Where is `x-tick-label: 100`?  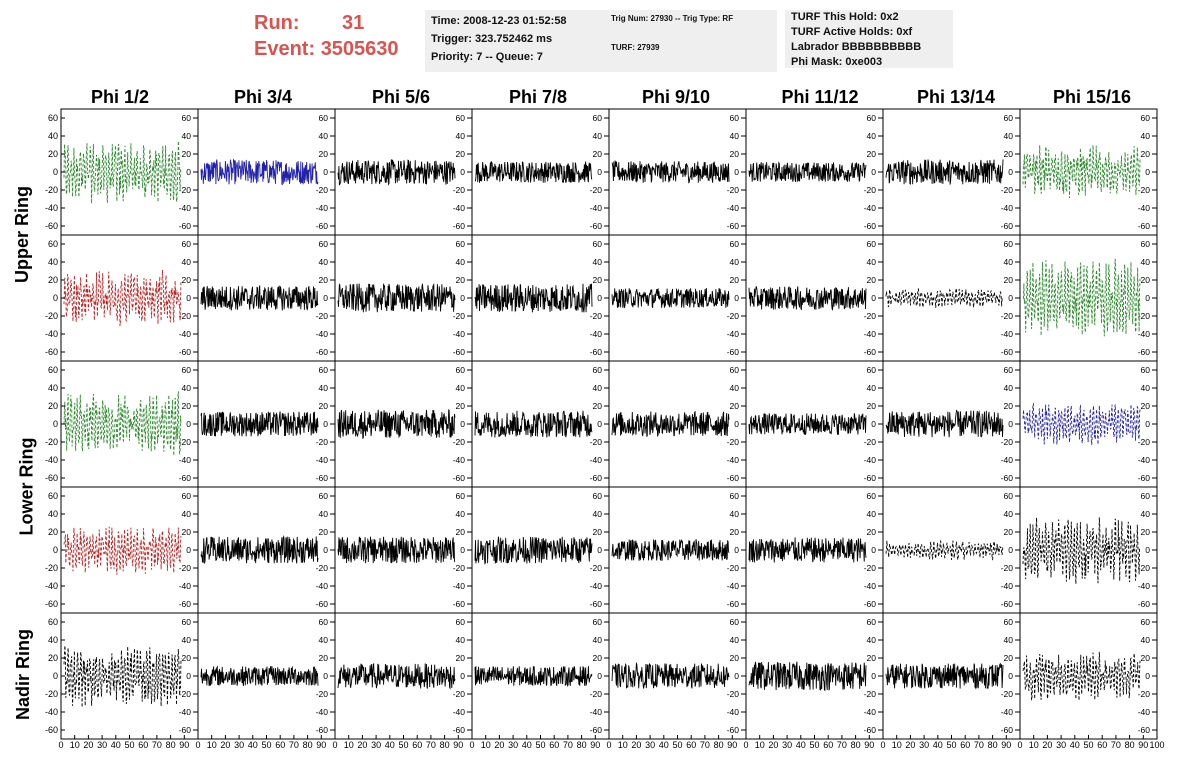 x-tick-label: 100 is located at coordinates (1156, 745).